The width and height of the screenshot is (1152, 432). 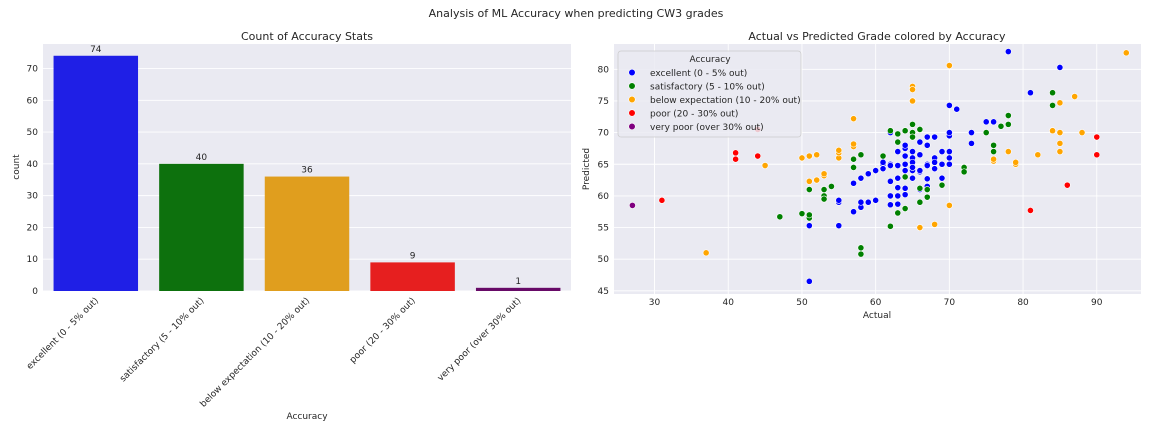 I want to click on bar-chart-y-tick-label: 70, so click(x=33, y=69).